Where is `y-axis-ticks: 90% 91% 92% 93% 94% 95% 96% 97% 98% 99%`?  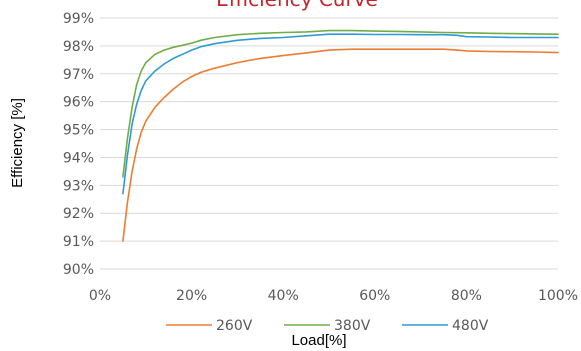 y-axis-ticks: 90% 91% 92% 93% 94% 95% 96% 97% 98% 99% is located at coordinates (78, 144).